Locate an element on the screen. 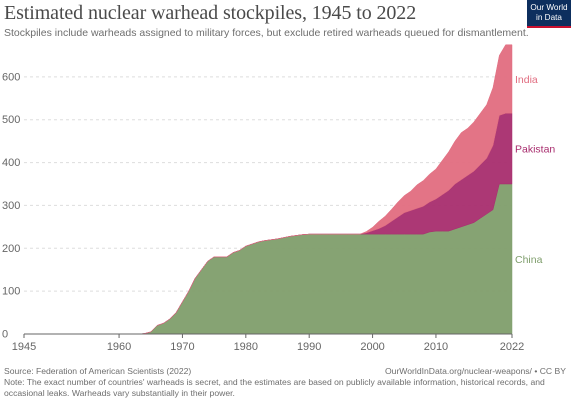 The height and width of the screenshot is (407, 572). x-tick-label: 1945 is located at coordinates (24, 347).